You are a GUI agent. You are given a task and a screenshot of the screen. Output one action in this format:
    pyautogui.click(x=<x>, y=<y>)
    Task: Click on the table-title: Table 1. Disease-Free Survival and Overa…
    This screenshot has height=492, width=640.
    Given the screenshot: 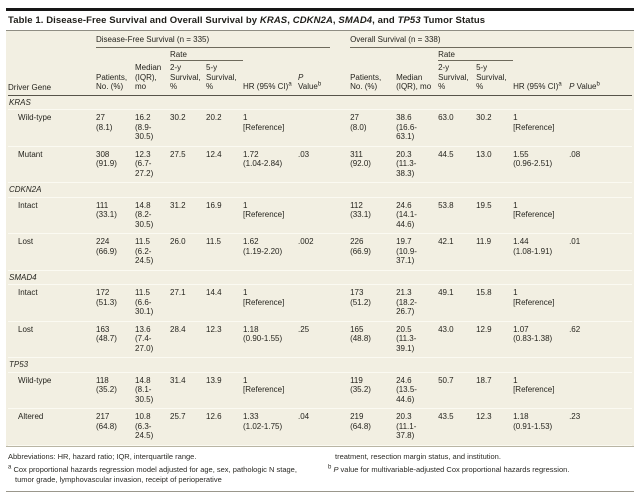 What is the action you would take?
    pyautogui.click(x=320, y=21)
    